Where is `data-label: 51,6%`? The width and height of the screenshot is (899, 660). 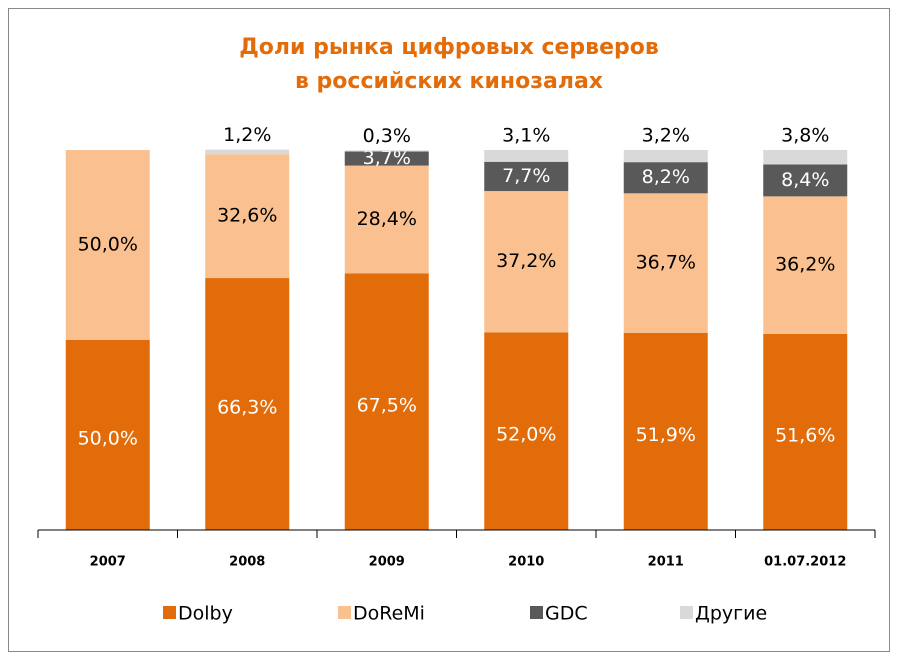 data-label: 51,6% is located at coordinates (805, 435).